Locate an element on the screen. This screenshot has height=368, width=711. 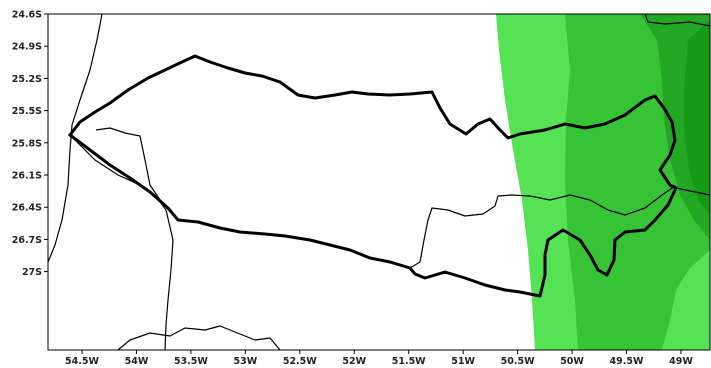
south-county-line is located at coordinates (199, 337).